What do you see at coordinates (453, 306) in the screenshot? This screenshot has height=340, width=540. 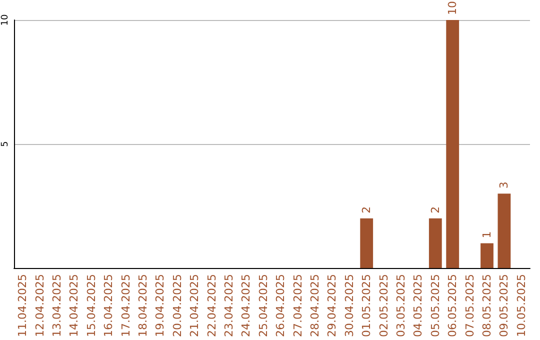 I see `x-tick-label: 06.05.2025` at bounding box center [453, 306].